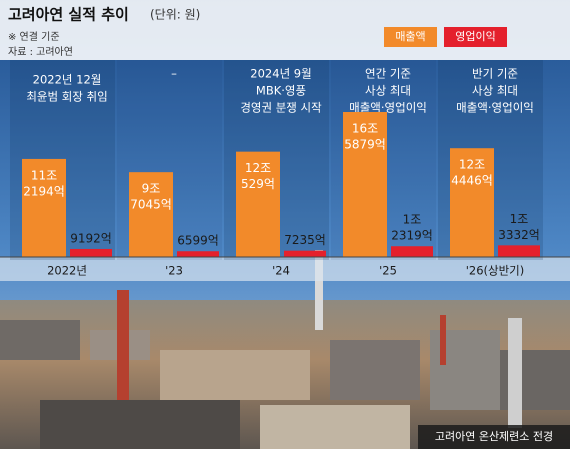 This screenshot has width=570, height=449. I want to click on value-label: 3332억, so click(519, 235).